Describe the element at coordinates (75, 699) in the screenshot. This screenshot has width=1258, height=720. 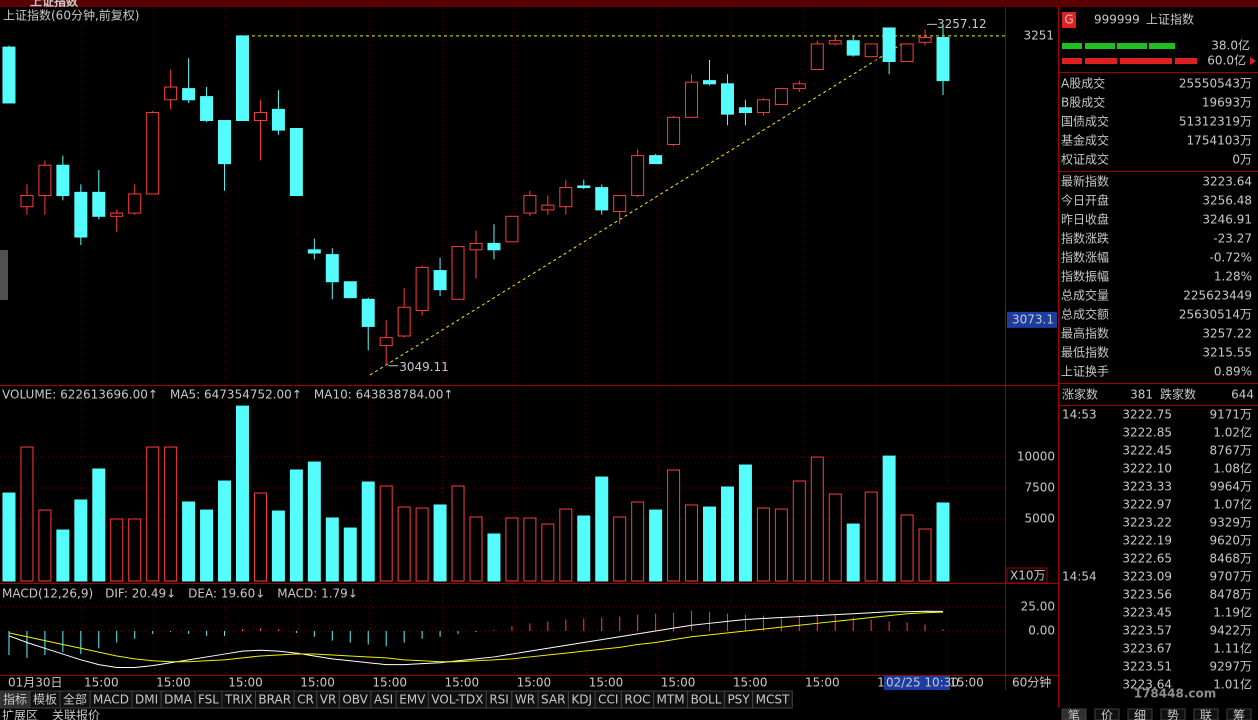
I see `tab-label: 全部` at that location.